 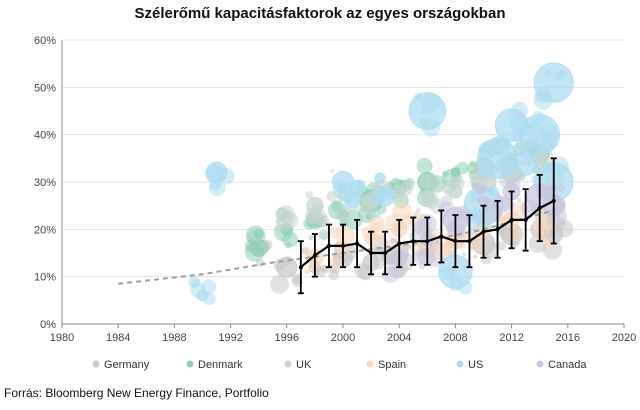 I want to click on x-tick-label: 1980, so click(x=62, y=338).